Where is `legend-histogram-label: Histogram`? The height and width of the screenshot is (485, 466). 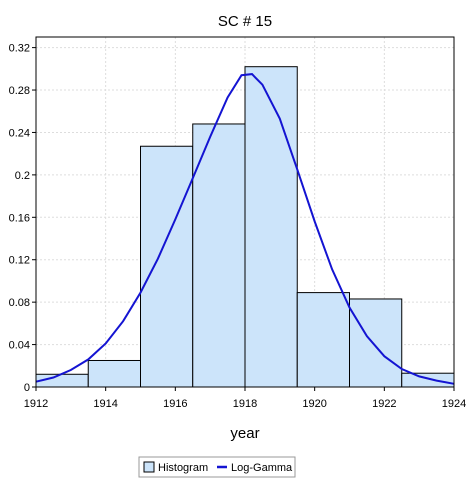 legend-histogram-label: Histogram is located at coordinates (183, 468).